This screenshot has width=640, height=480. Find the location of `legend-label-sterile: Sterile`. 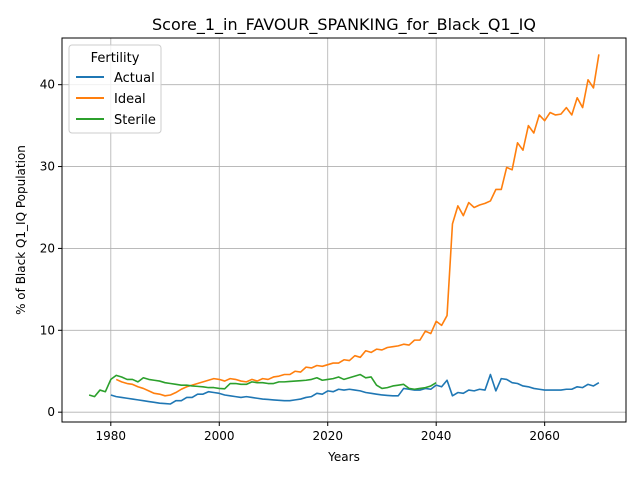

legend-label-sterile: Sterile is located at coordinates (135, 120).